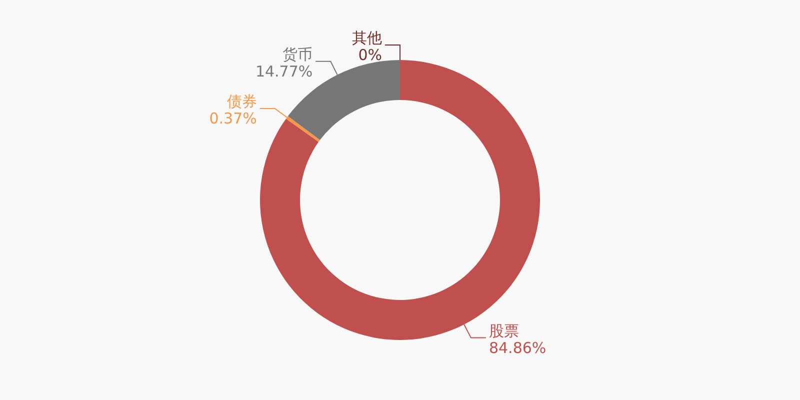  I want to click on text: 0%, so click(370, 55).